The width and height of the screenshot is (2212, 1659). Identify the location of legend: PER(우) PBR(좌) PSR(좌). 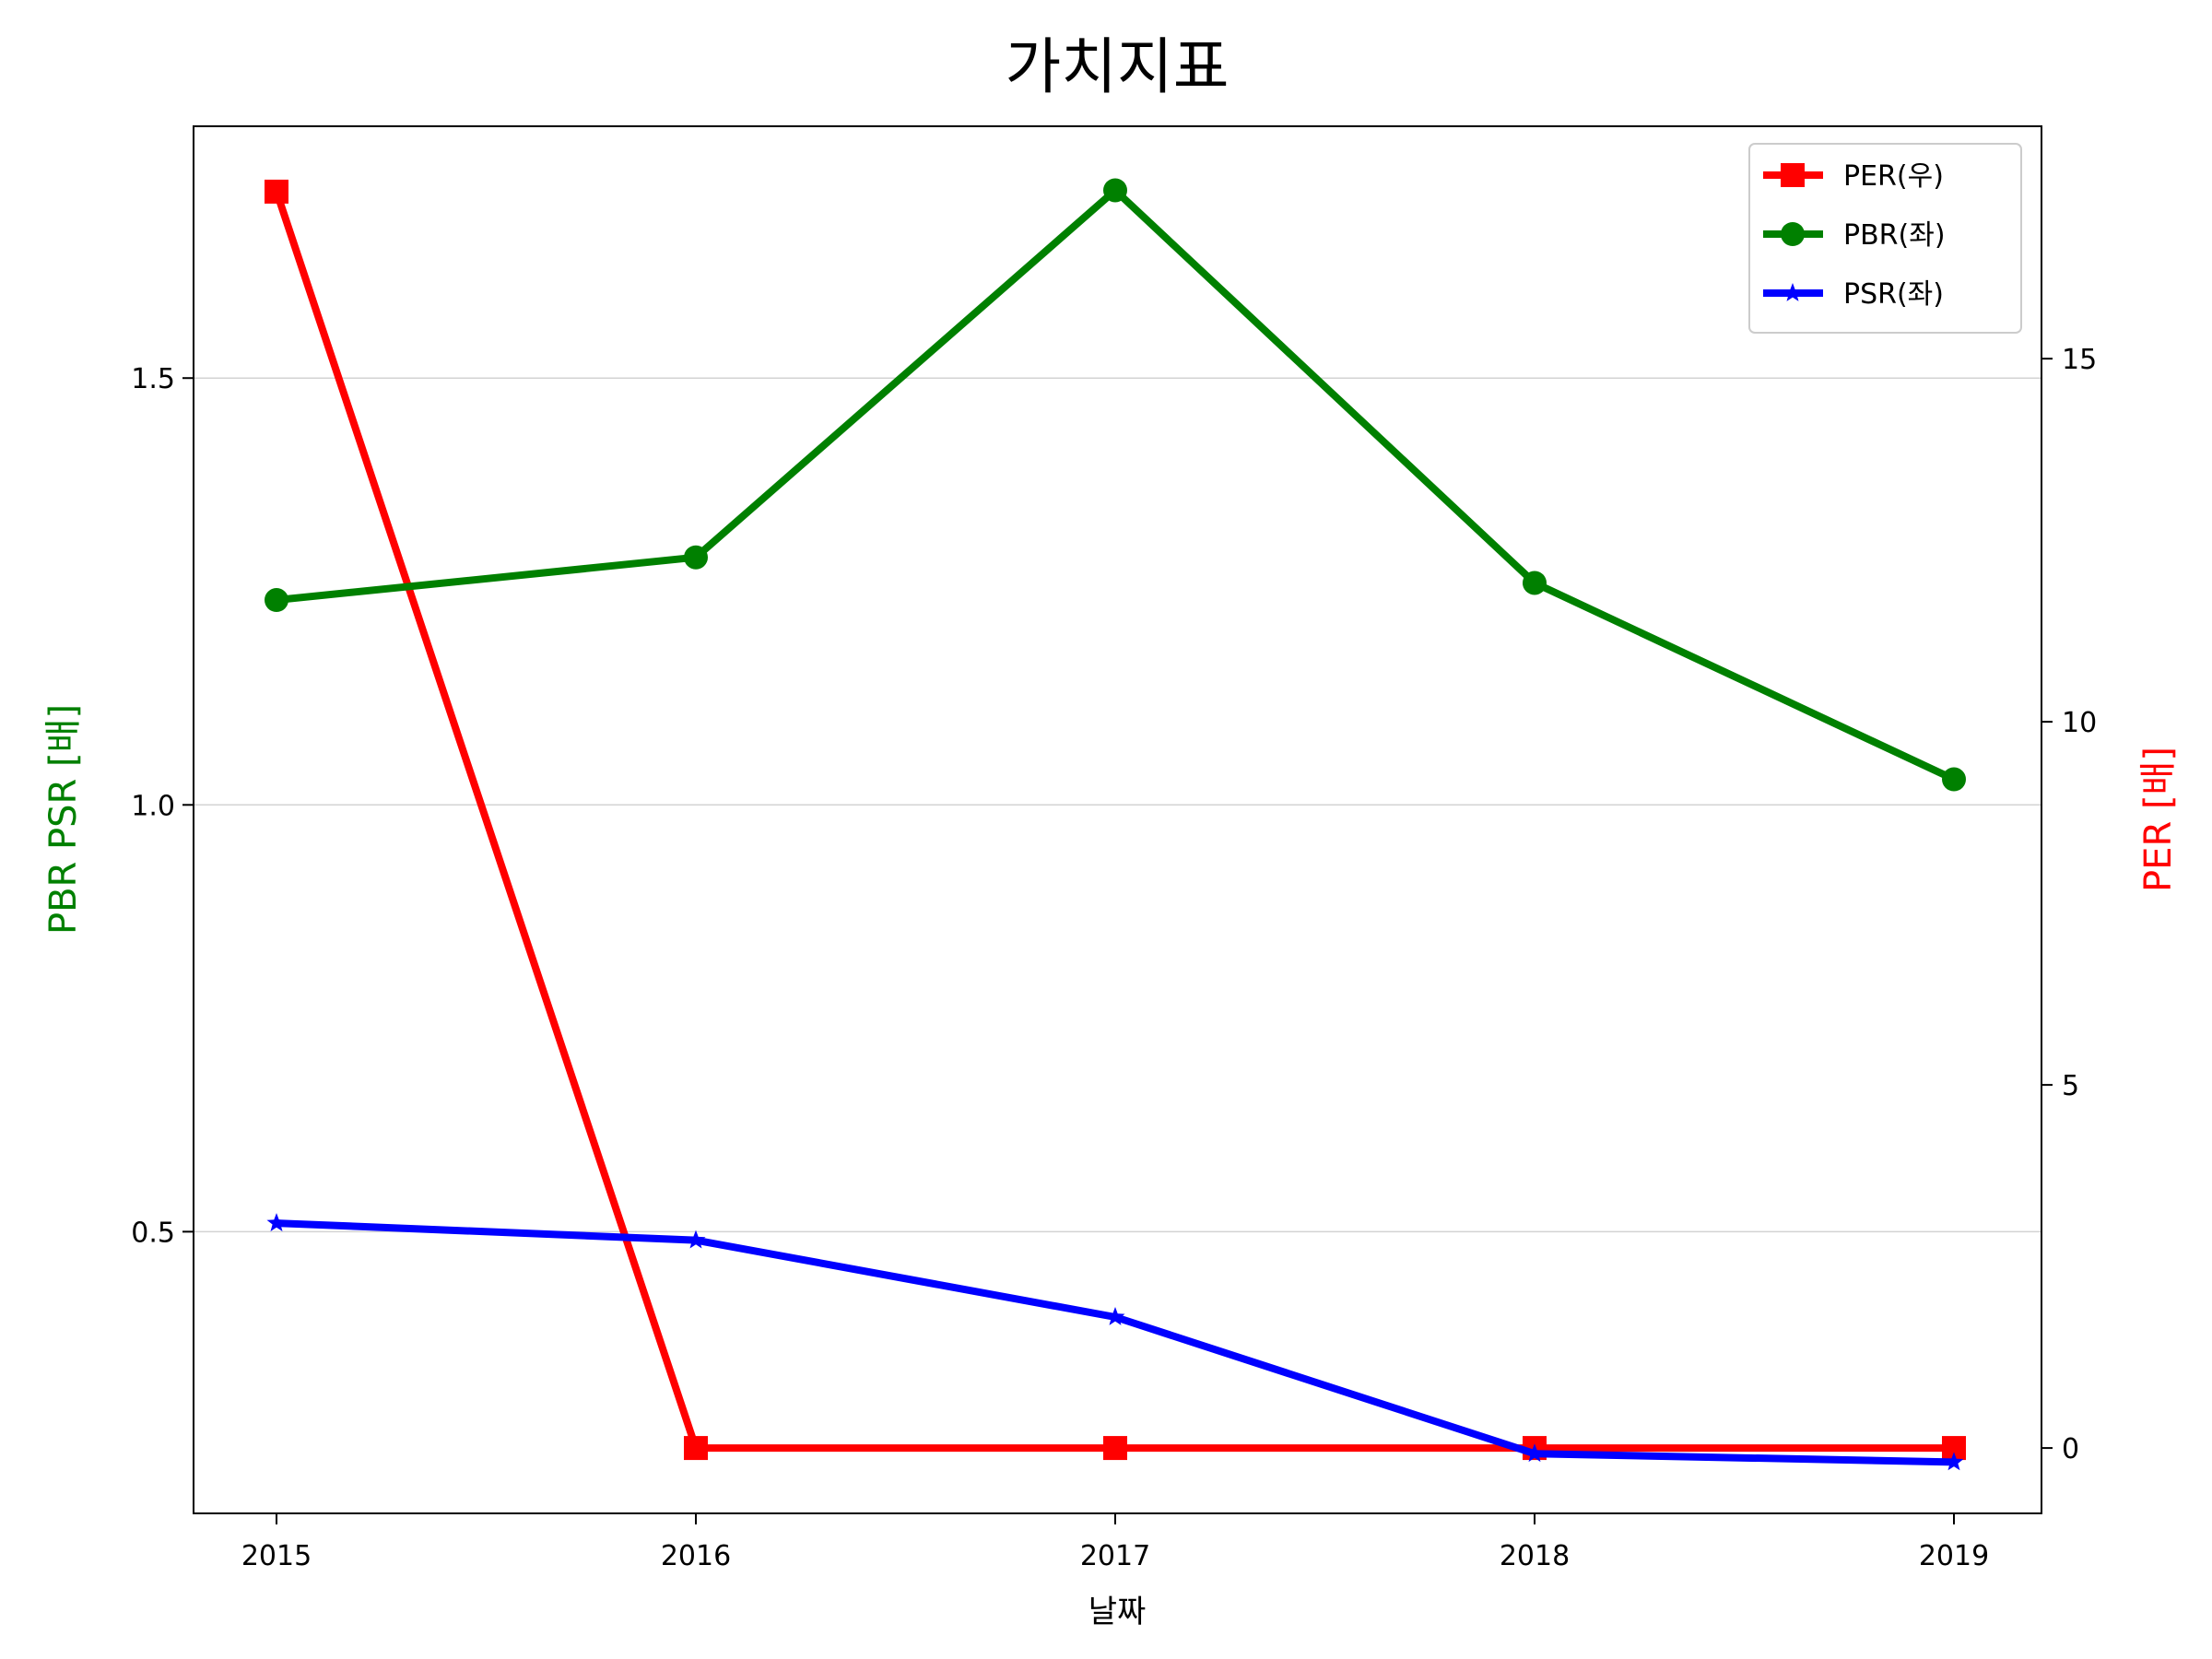
(1885, 238).